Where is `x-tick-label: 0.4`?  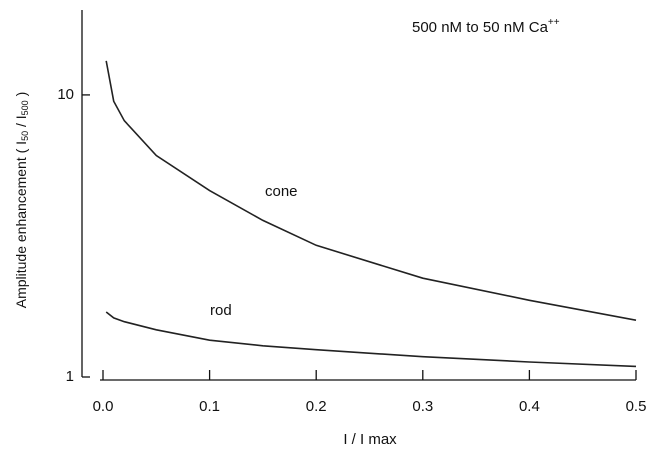
x-tick-label: 0.4 is located at coordinates (529, 406).